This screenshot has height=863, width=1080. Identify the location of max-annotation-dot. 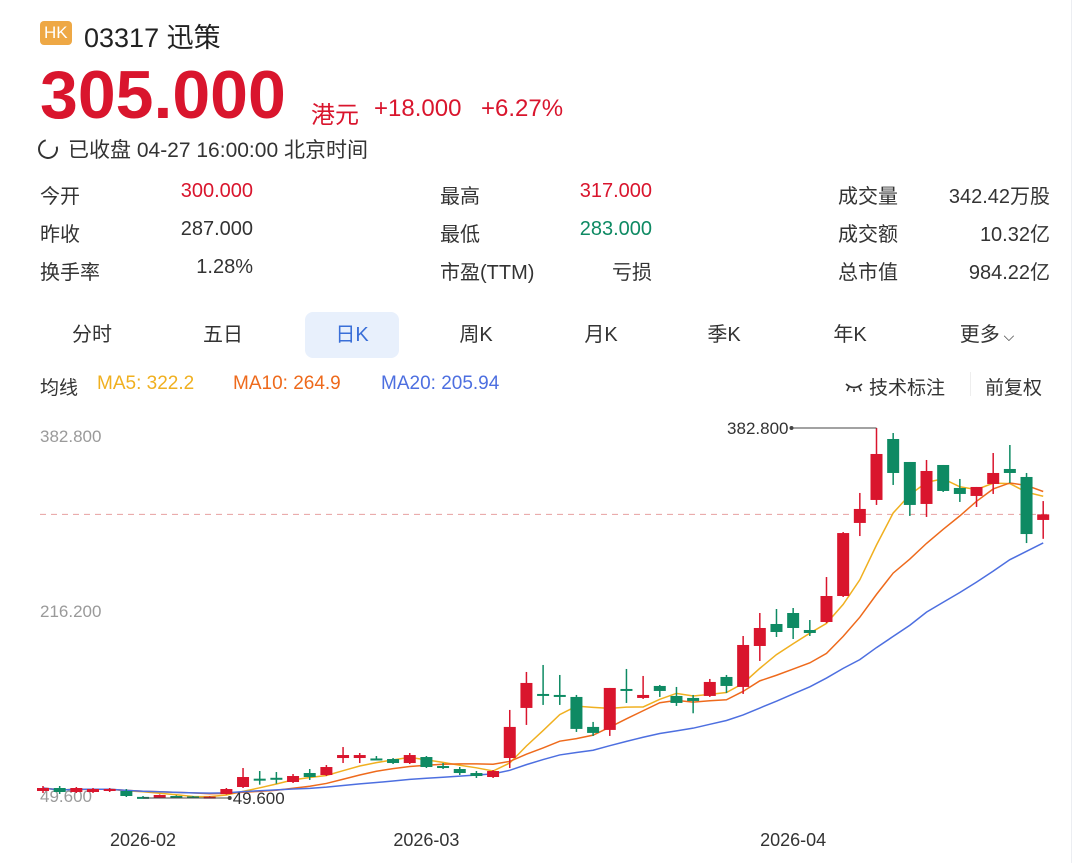
(791, 428).